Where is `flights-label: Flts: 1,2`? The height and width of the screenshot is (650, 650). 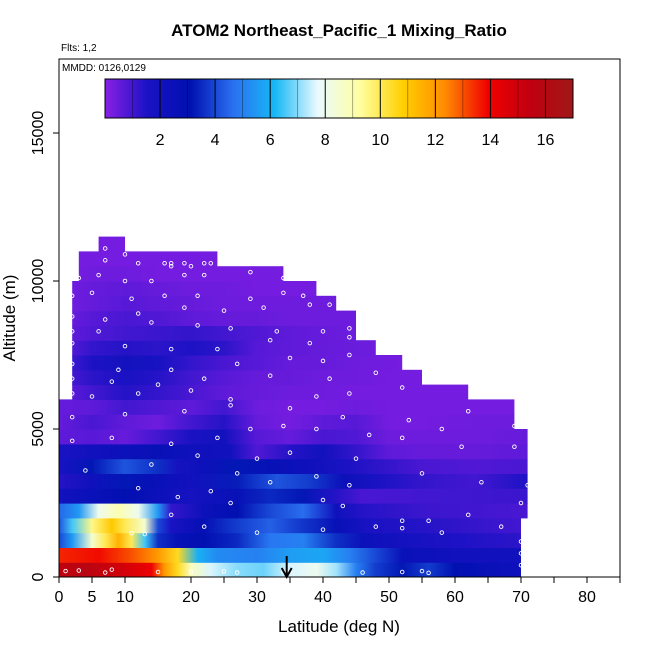 flights-label: Flts: 1,2 is located at coordinates (79, 48).